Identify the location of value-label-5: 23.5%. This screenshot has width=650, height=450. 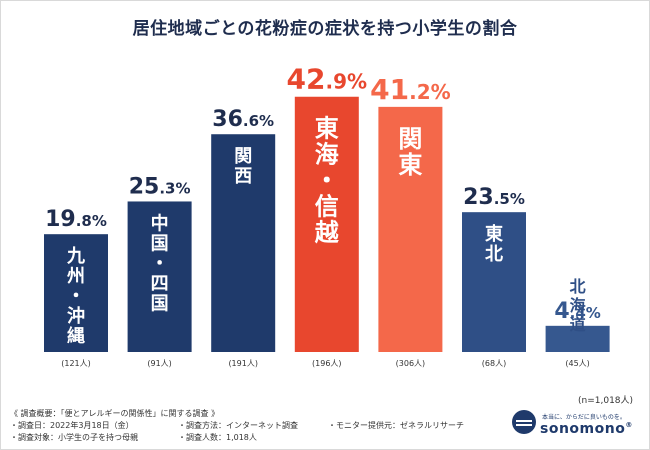
(494, 197).